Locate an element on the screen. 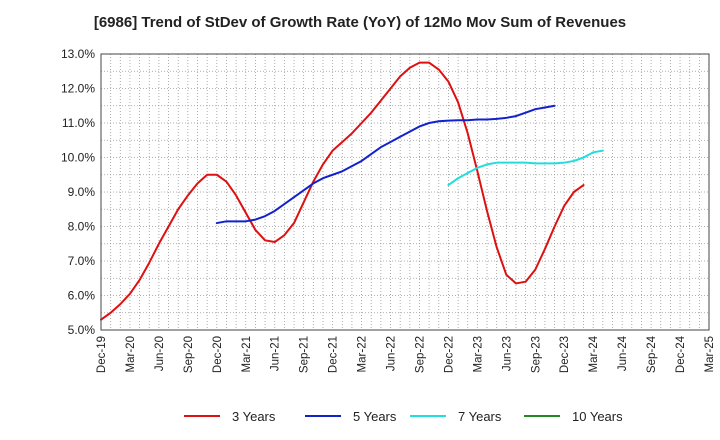 The width and height of the screenshot is (720, 440). y-tick-label: 6.0% is located at coordinates (82, 296).